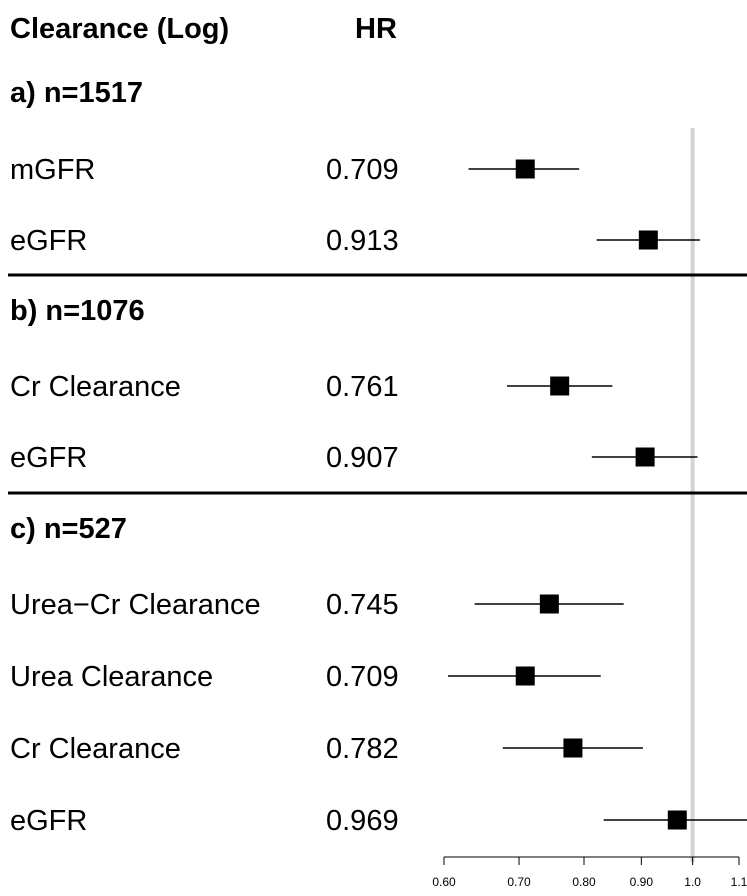  Describe the element at coordinates (111, 677) in the screenshot. I see `row-label: Urea Clearance` at that location.